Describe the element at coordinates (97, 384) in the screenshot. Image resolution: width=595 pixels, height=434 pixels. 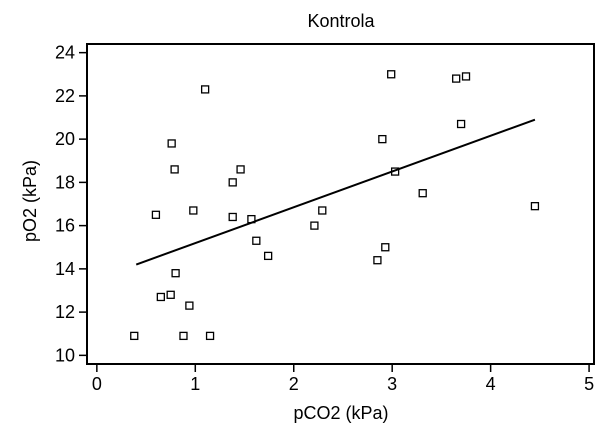
I see `x-tick-label: 0` at that location.